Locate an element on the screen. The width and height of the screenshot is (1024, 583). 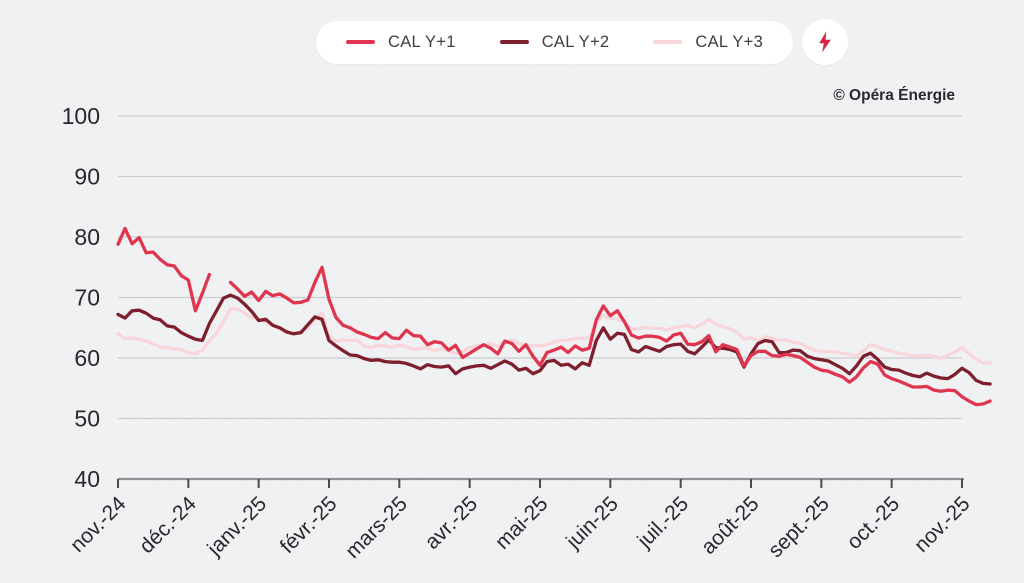
x-tick-label: août-25 is located at coordinates (730, 525).